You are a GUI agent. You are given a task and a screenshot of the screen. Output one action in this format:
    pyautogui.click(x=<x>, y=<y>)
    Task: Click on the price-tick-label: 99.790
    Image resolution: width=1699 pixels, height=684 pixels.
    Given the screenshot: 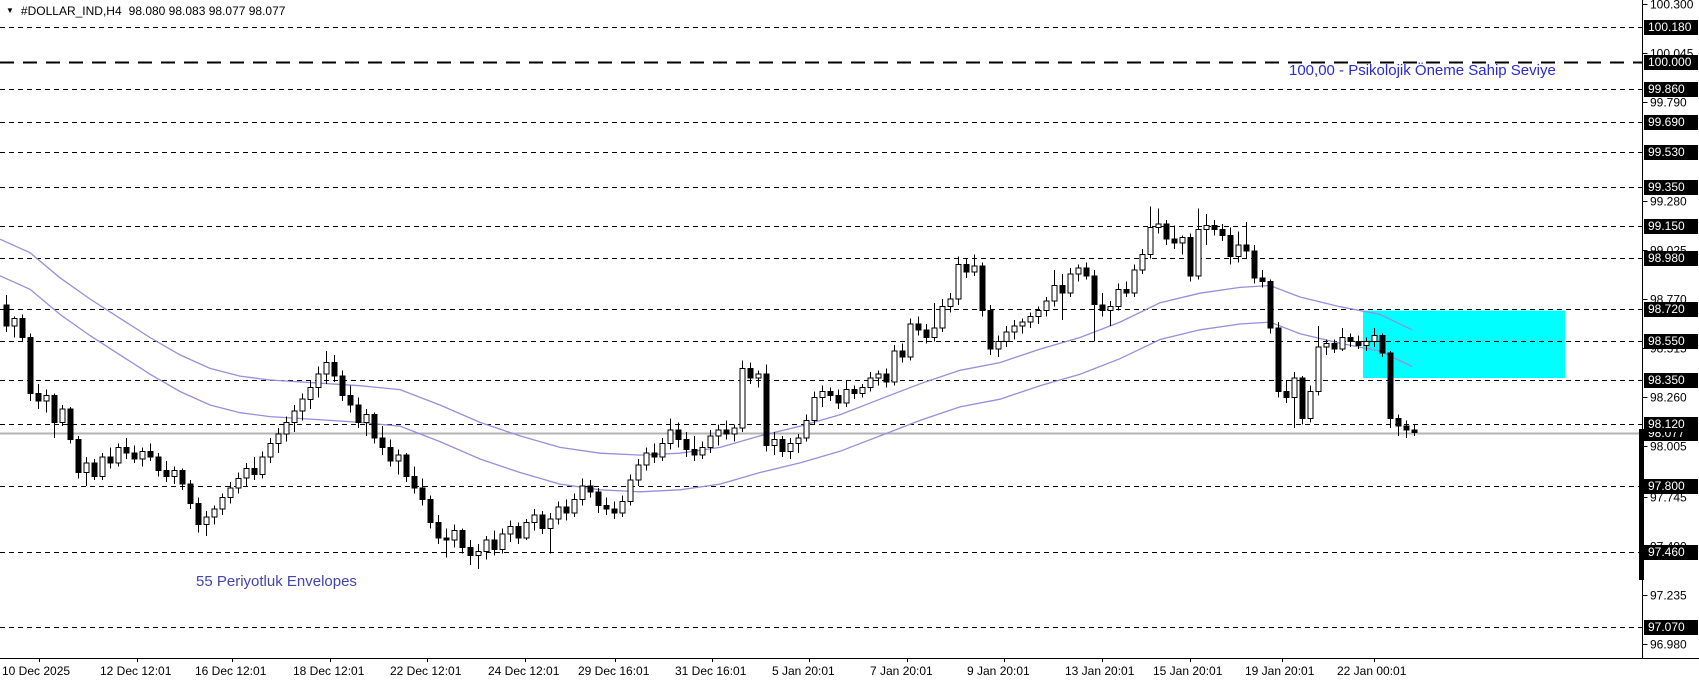 What is the action you would take?
    pyautogui.click(x=1668, y=103)
    